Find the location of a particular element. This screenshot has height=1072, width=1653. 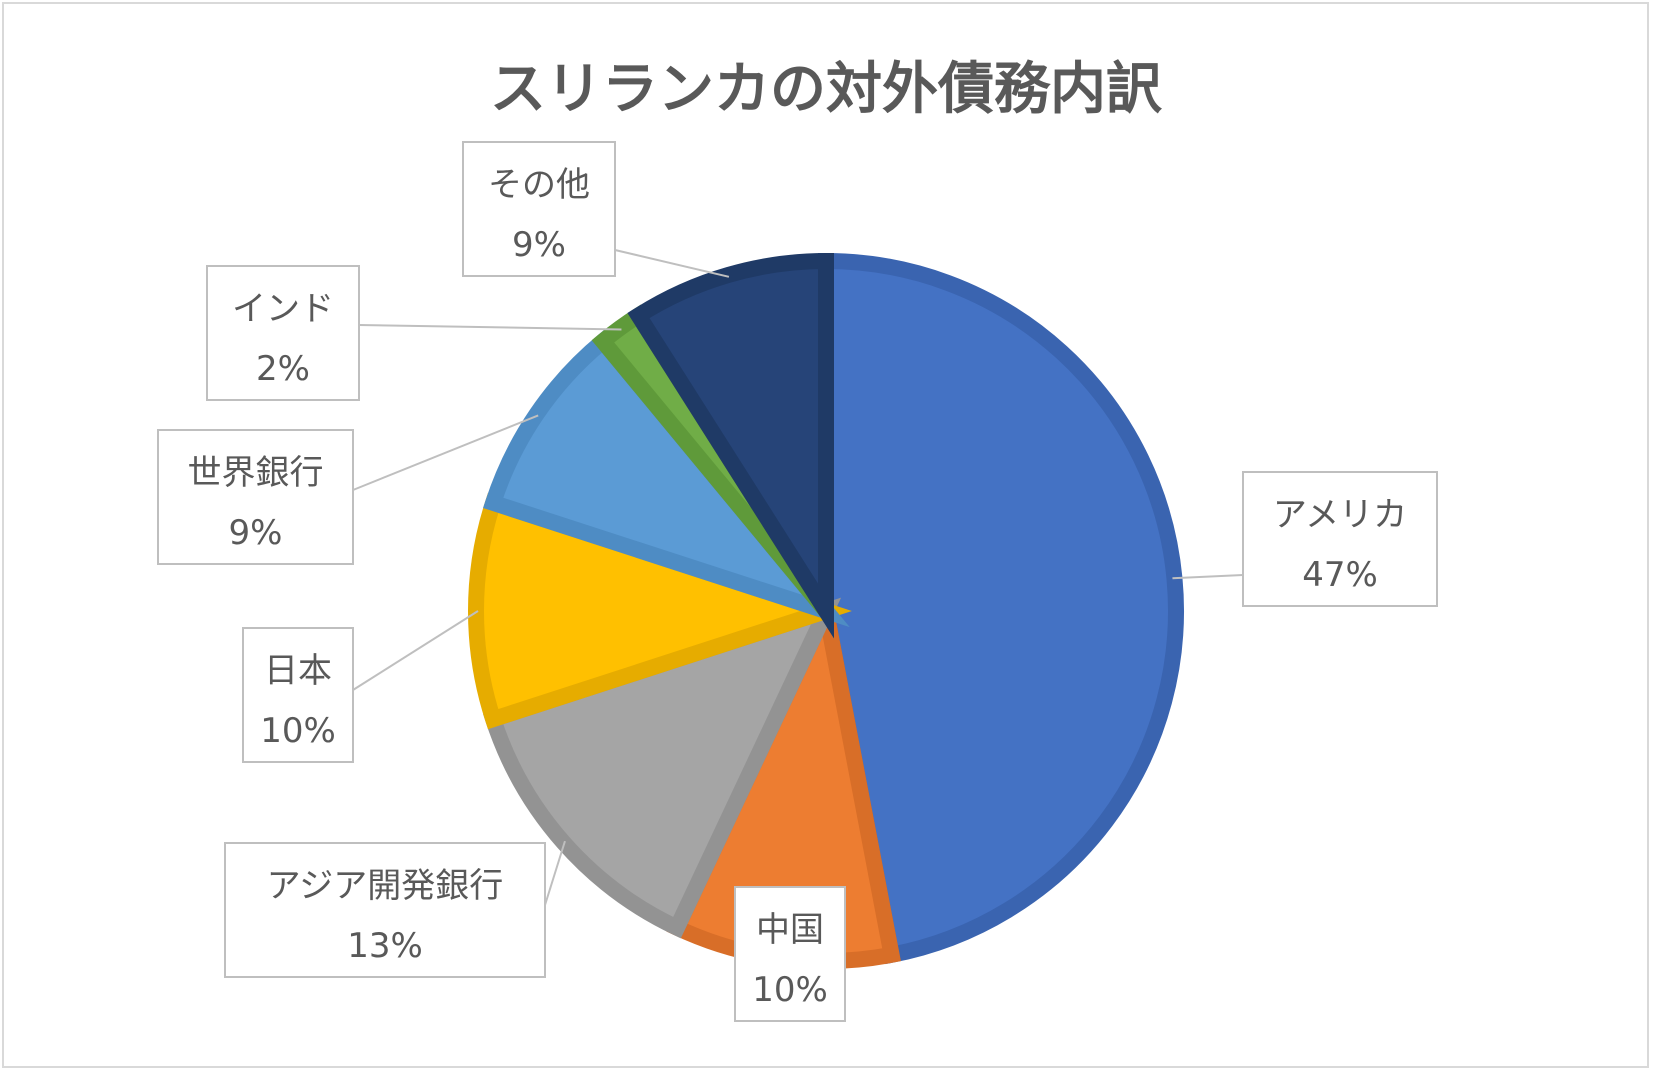

data-label-category: その他 is located at coordinates (539, 185).